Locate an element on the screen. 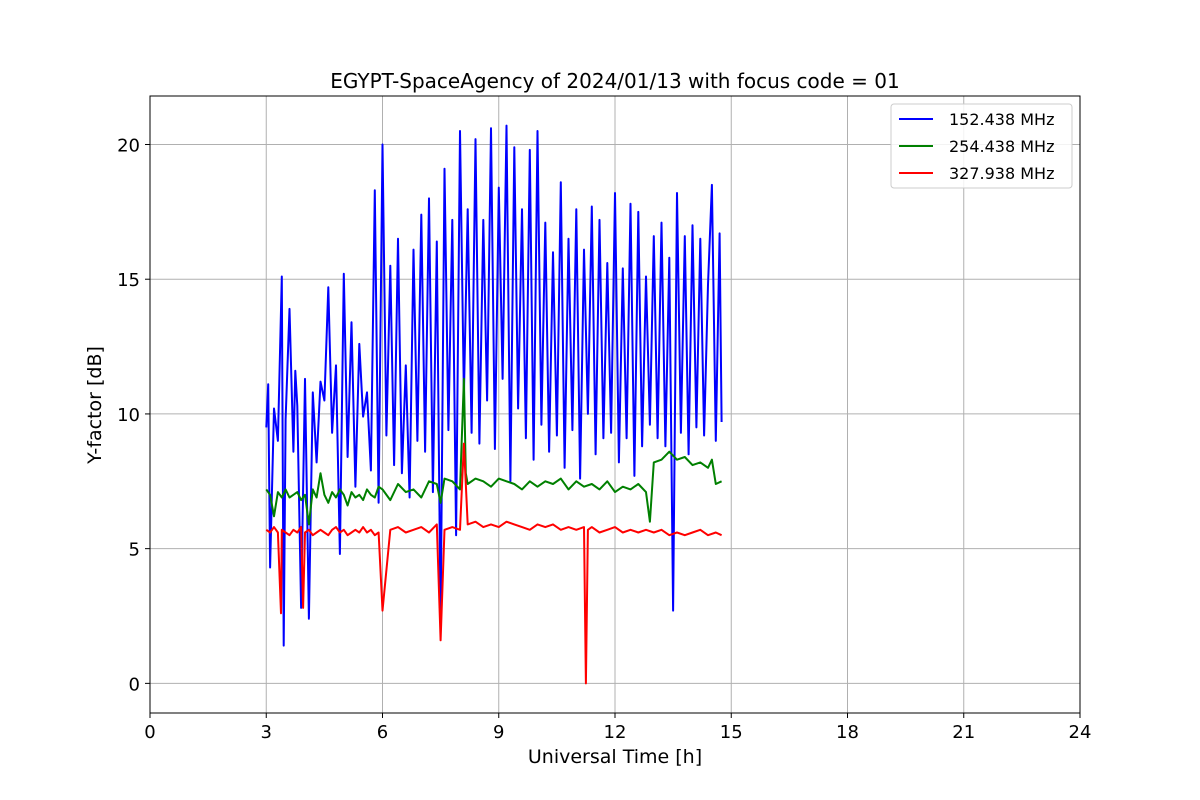 The image size is (1200, 800). legend-label: 327.938 MHz is located at coordinates (1001, 173).